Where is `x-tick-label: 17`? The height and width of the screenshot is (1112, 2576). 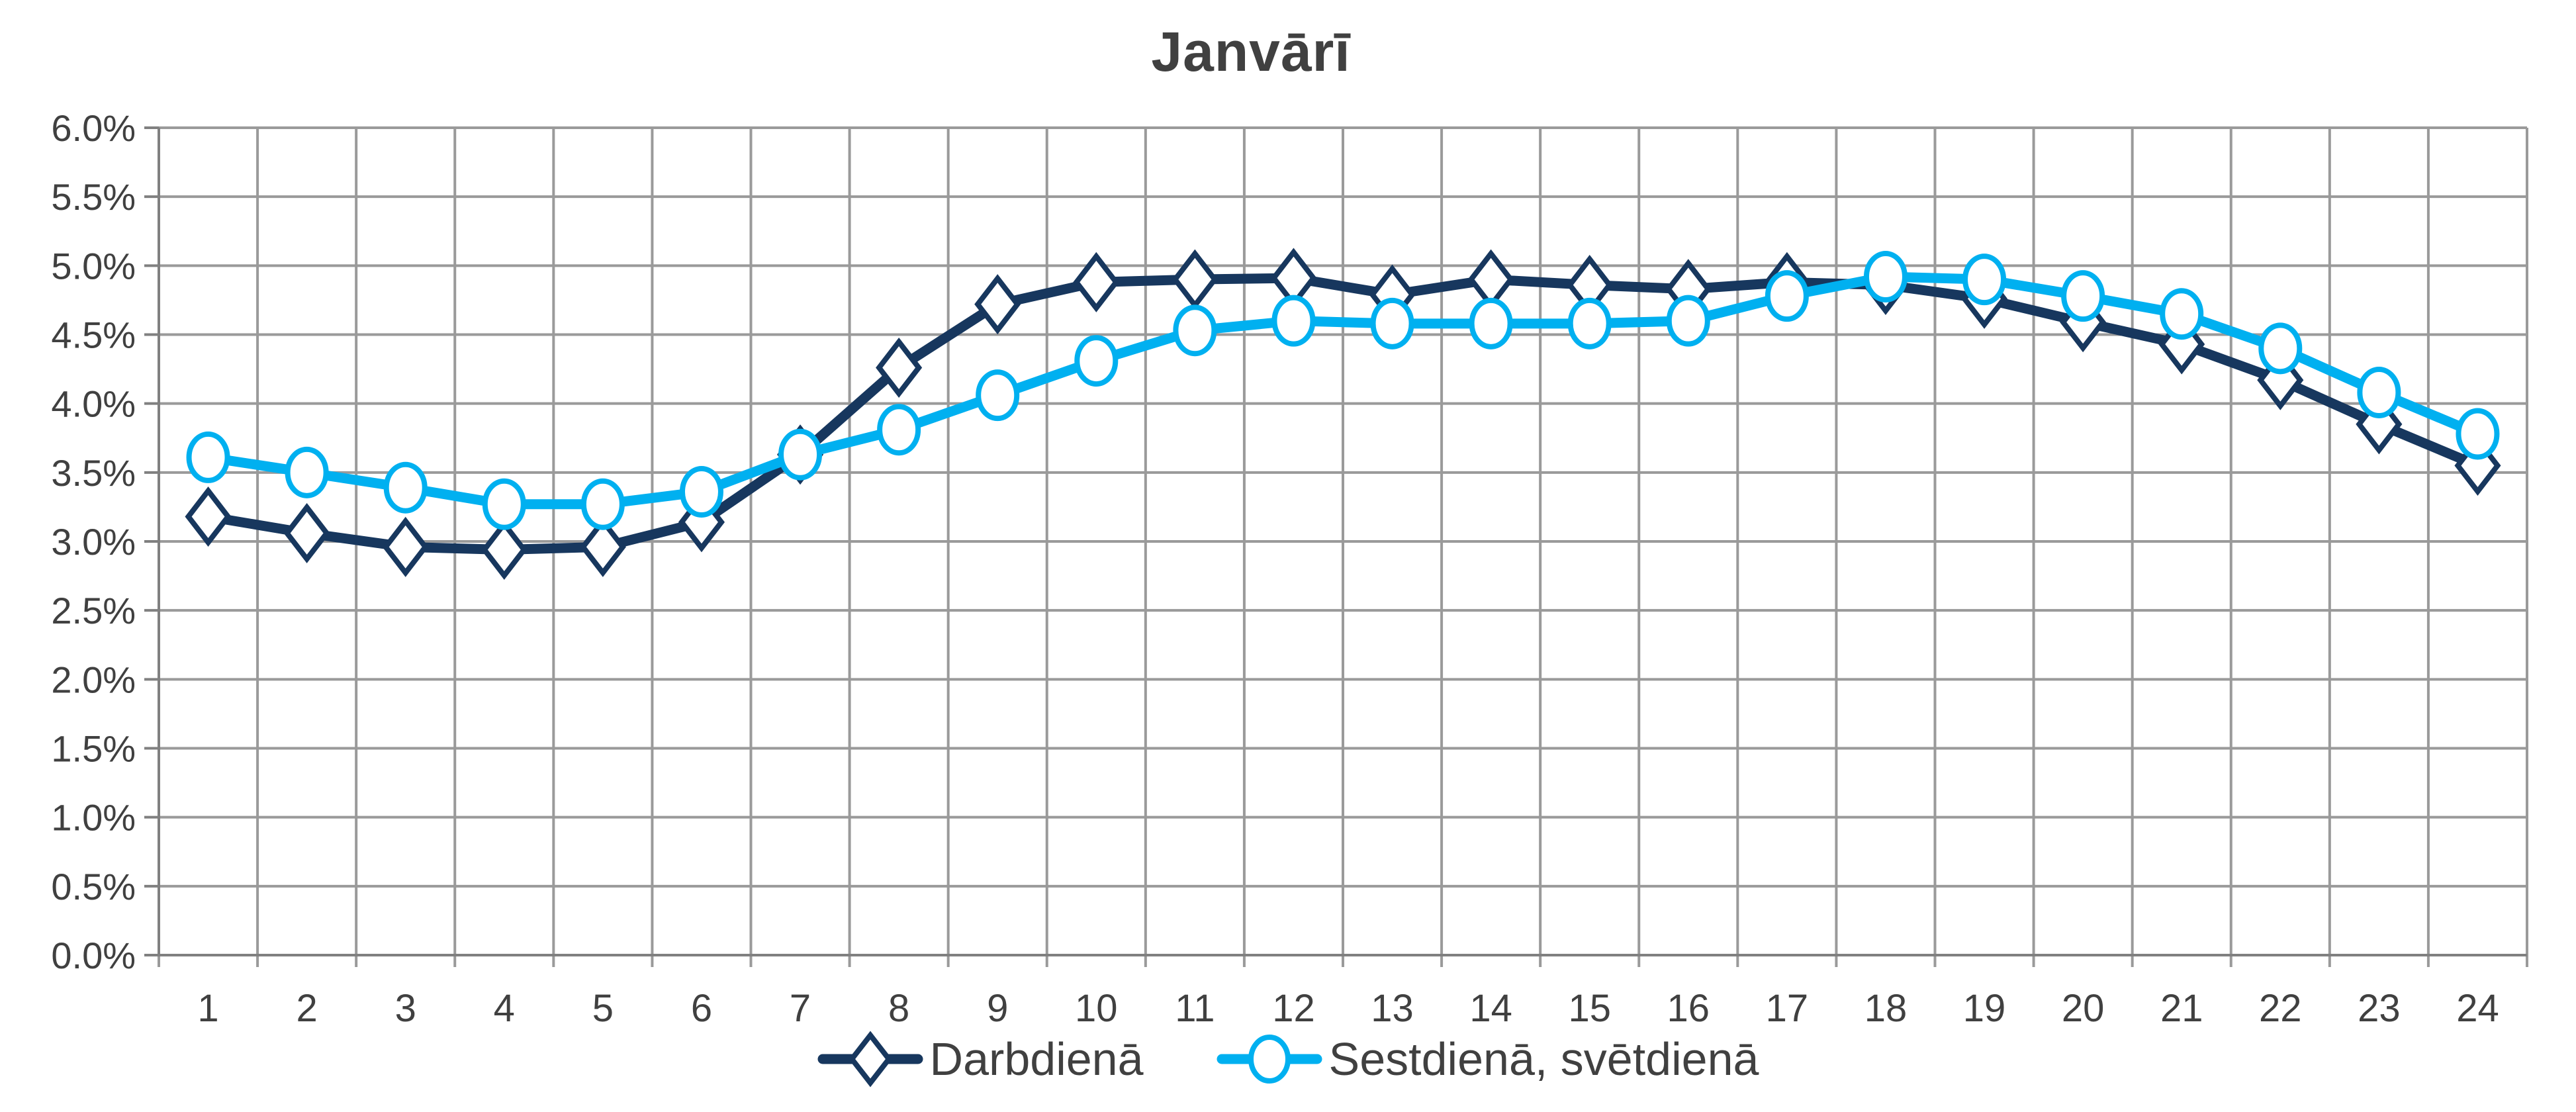 x-tick-label: 17 is located at coordinates (1787, 1008).